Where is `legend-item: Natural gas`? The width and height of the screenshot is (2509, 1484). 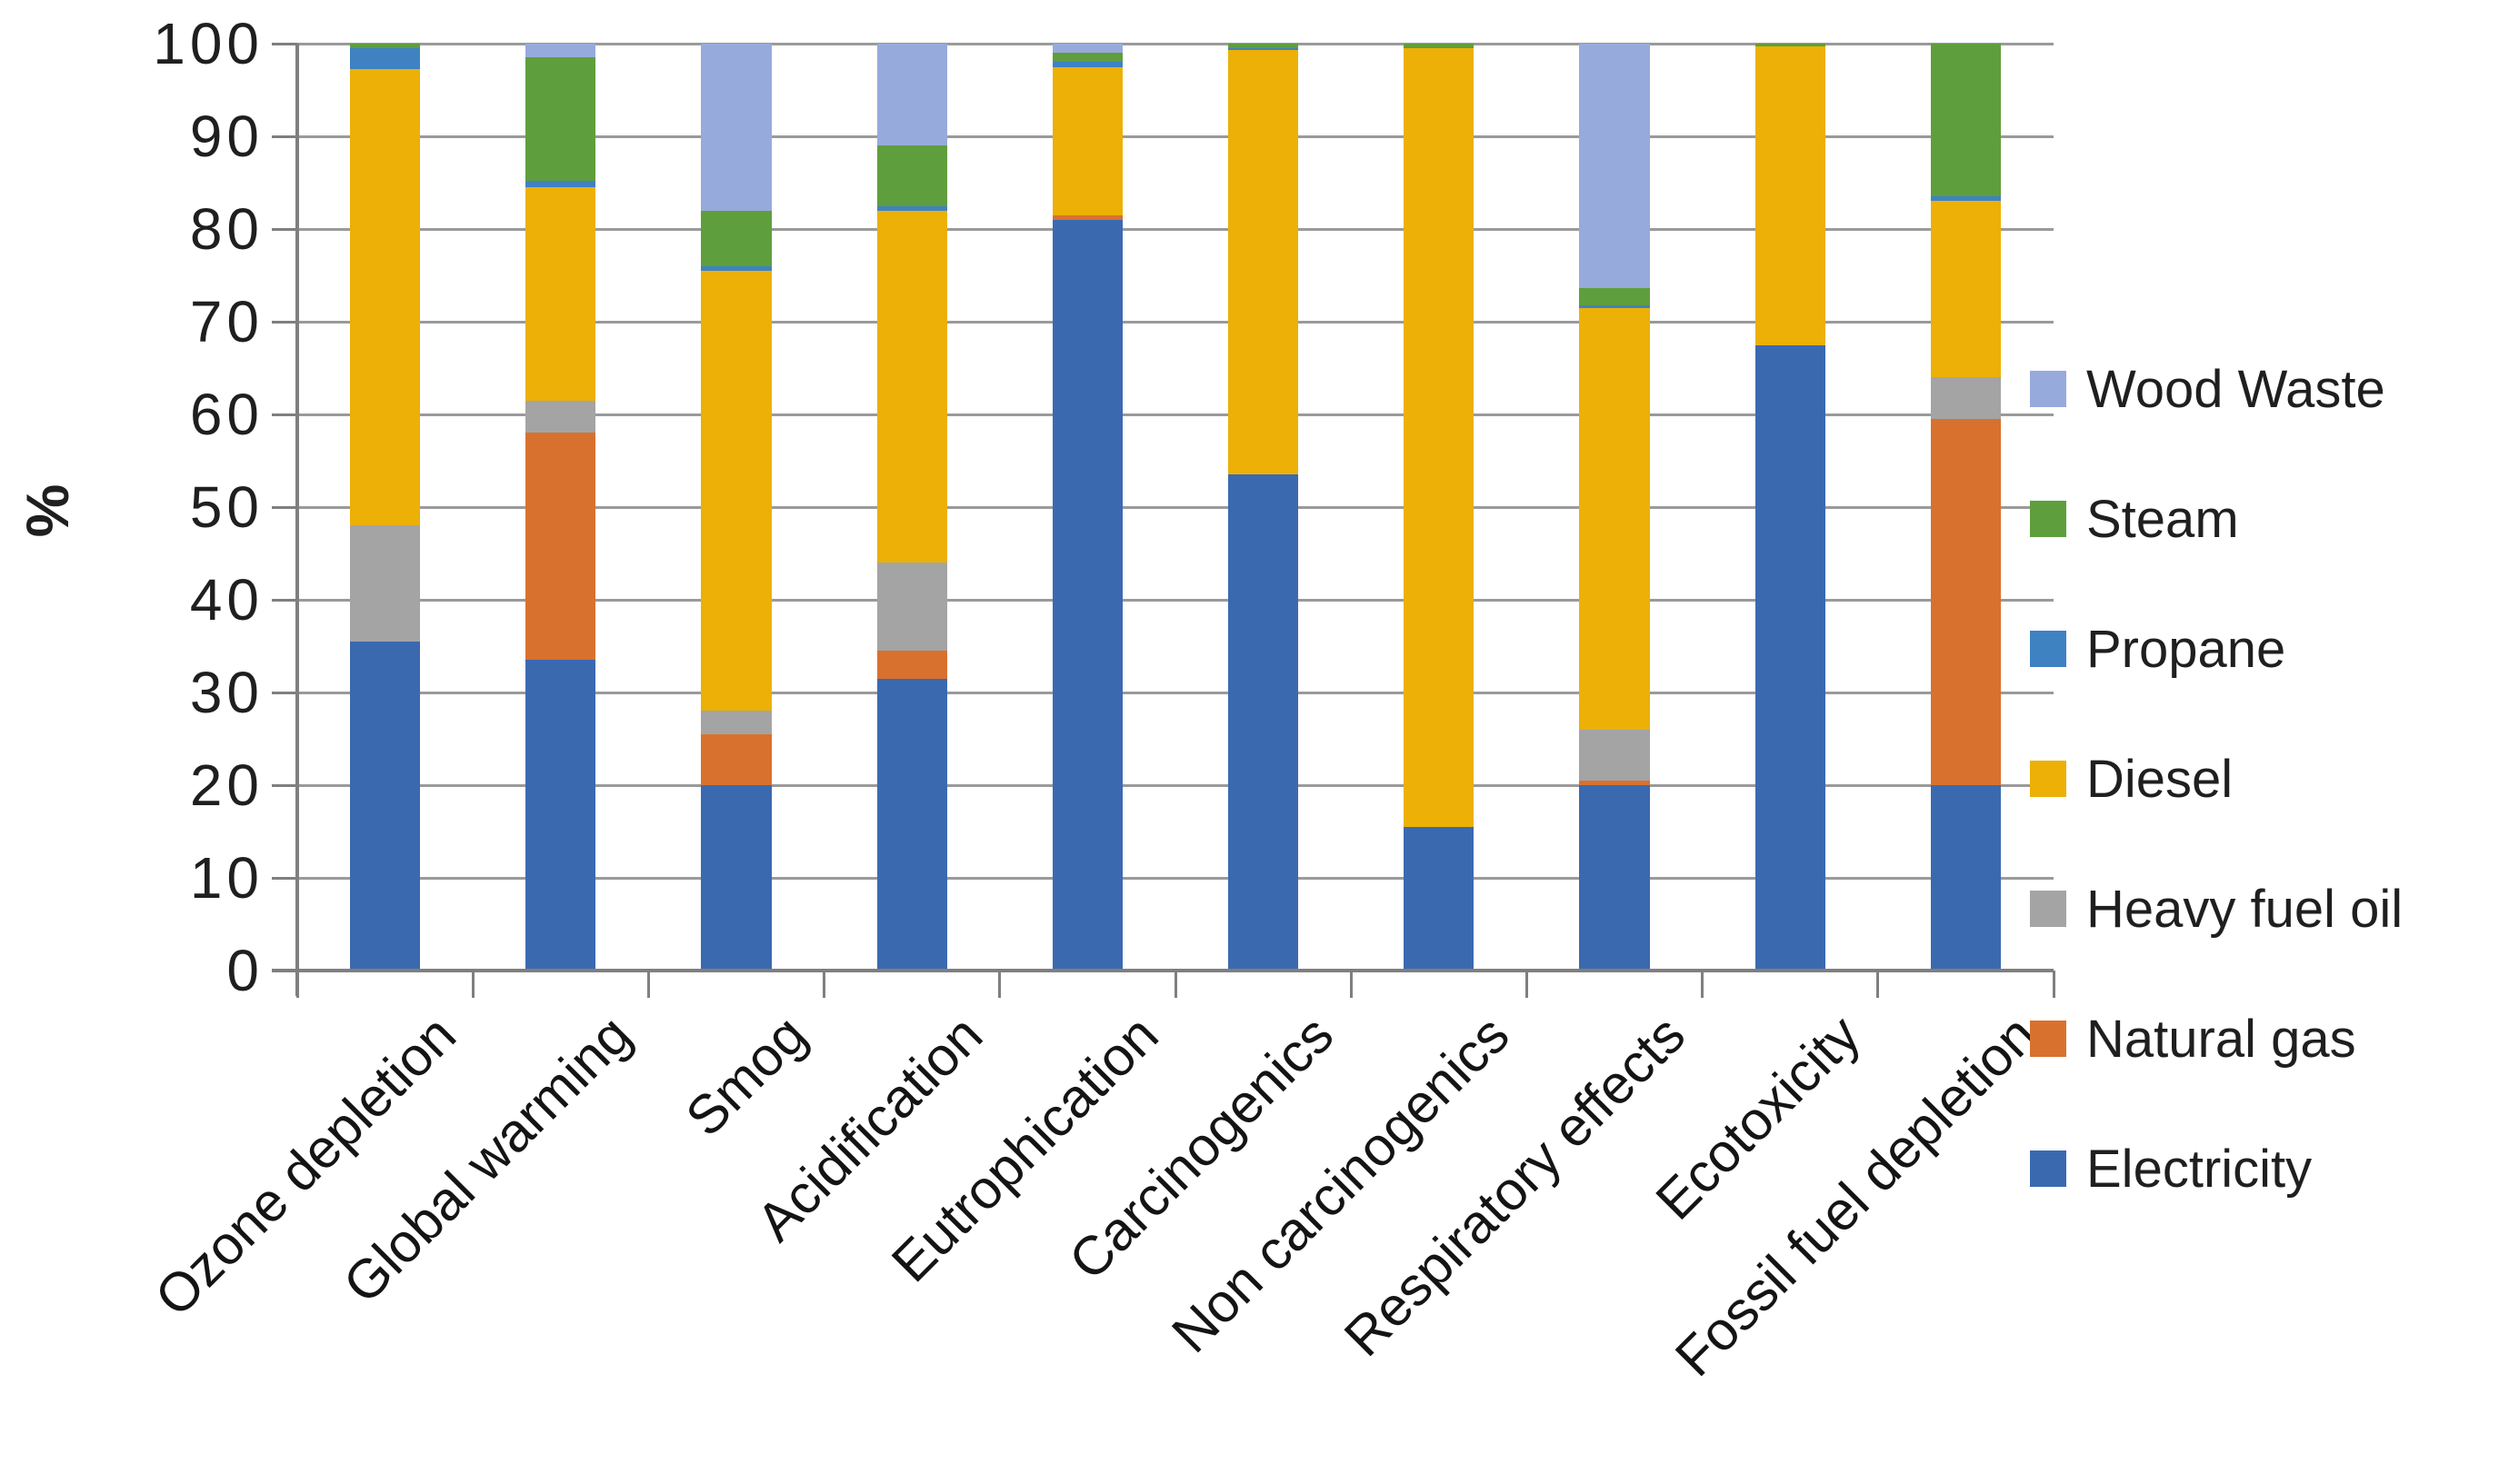 legend-item: Natural gas is located at coordinates (2216, 1039).